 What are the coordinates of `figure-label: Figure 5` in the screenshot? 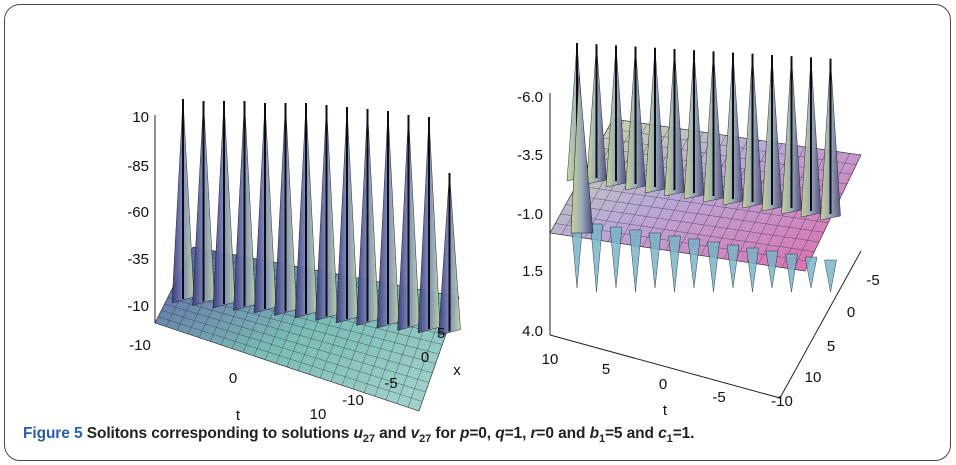 It's located at (53, 433).